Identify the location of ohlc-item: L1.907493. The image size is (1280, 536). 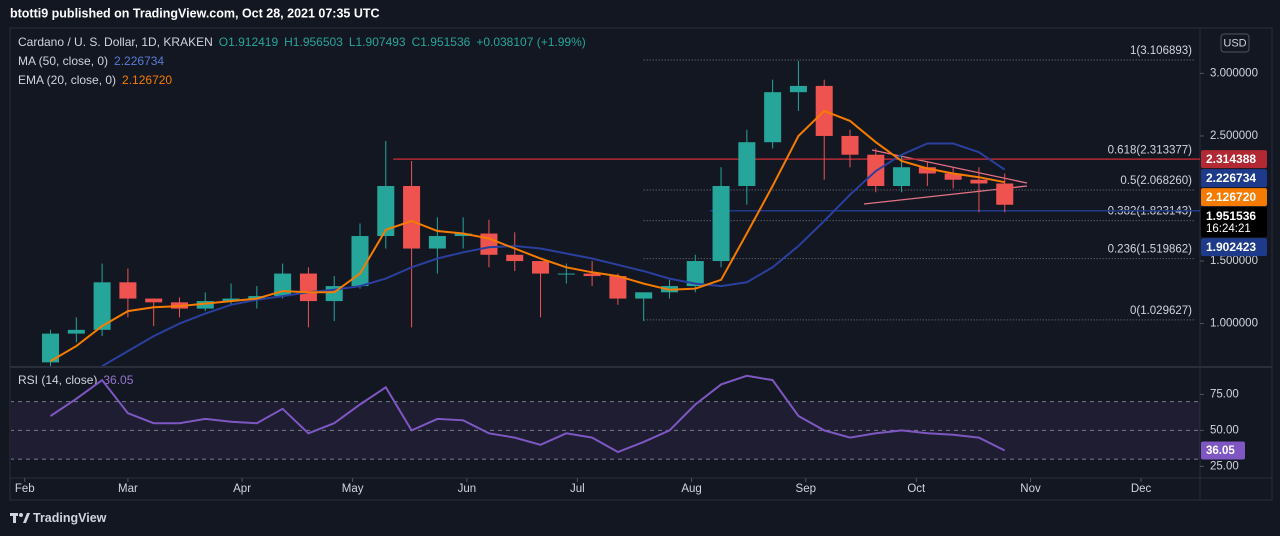
(377, 42).